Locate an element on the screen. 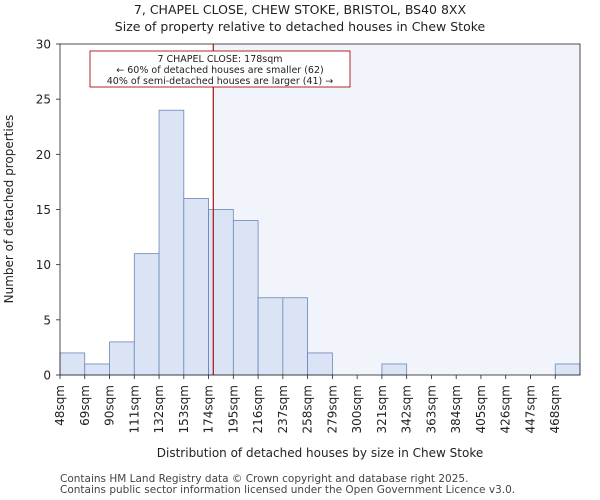 The image size is (600, 500). y-tick-label: 5 is located at coordinates (47, 320).